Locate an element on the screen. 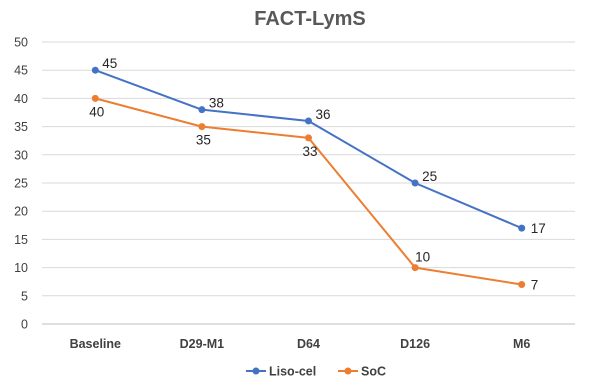 The height and width of the screenshot is (381, 589). data-label-liso-cel: 36 is located at coordinates (323, 114).